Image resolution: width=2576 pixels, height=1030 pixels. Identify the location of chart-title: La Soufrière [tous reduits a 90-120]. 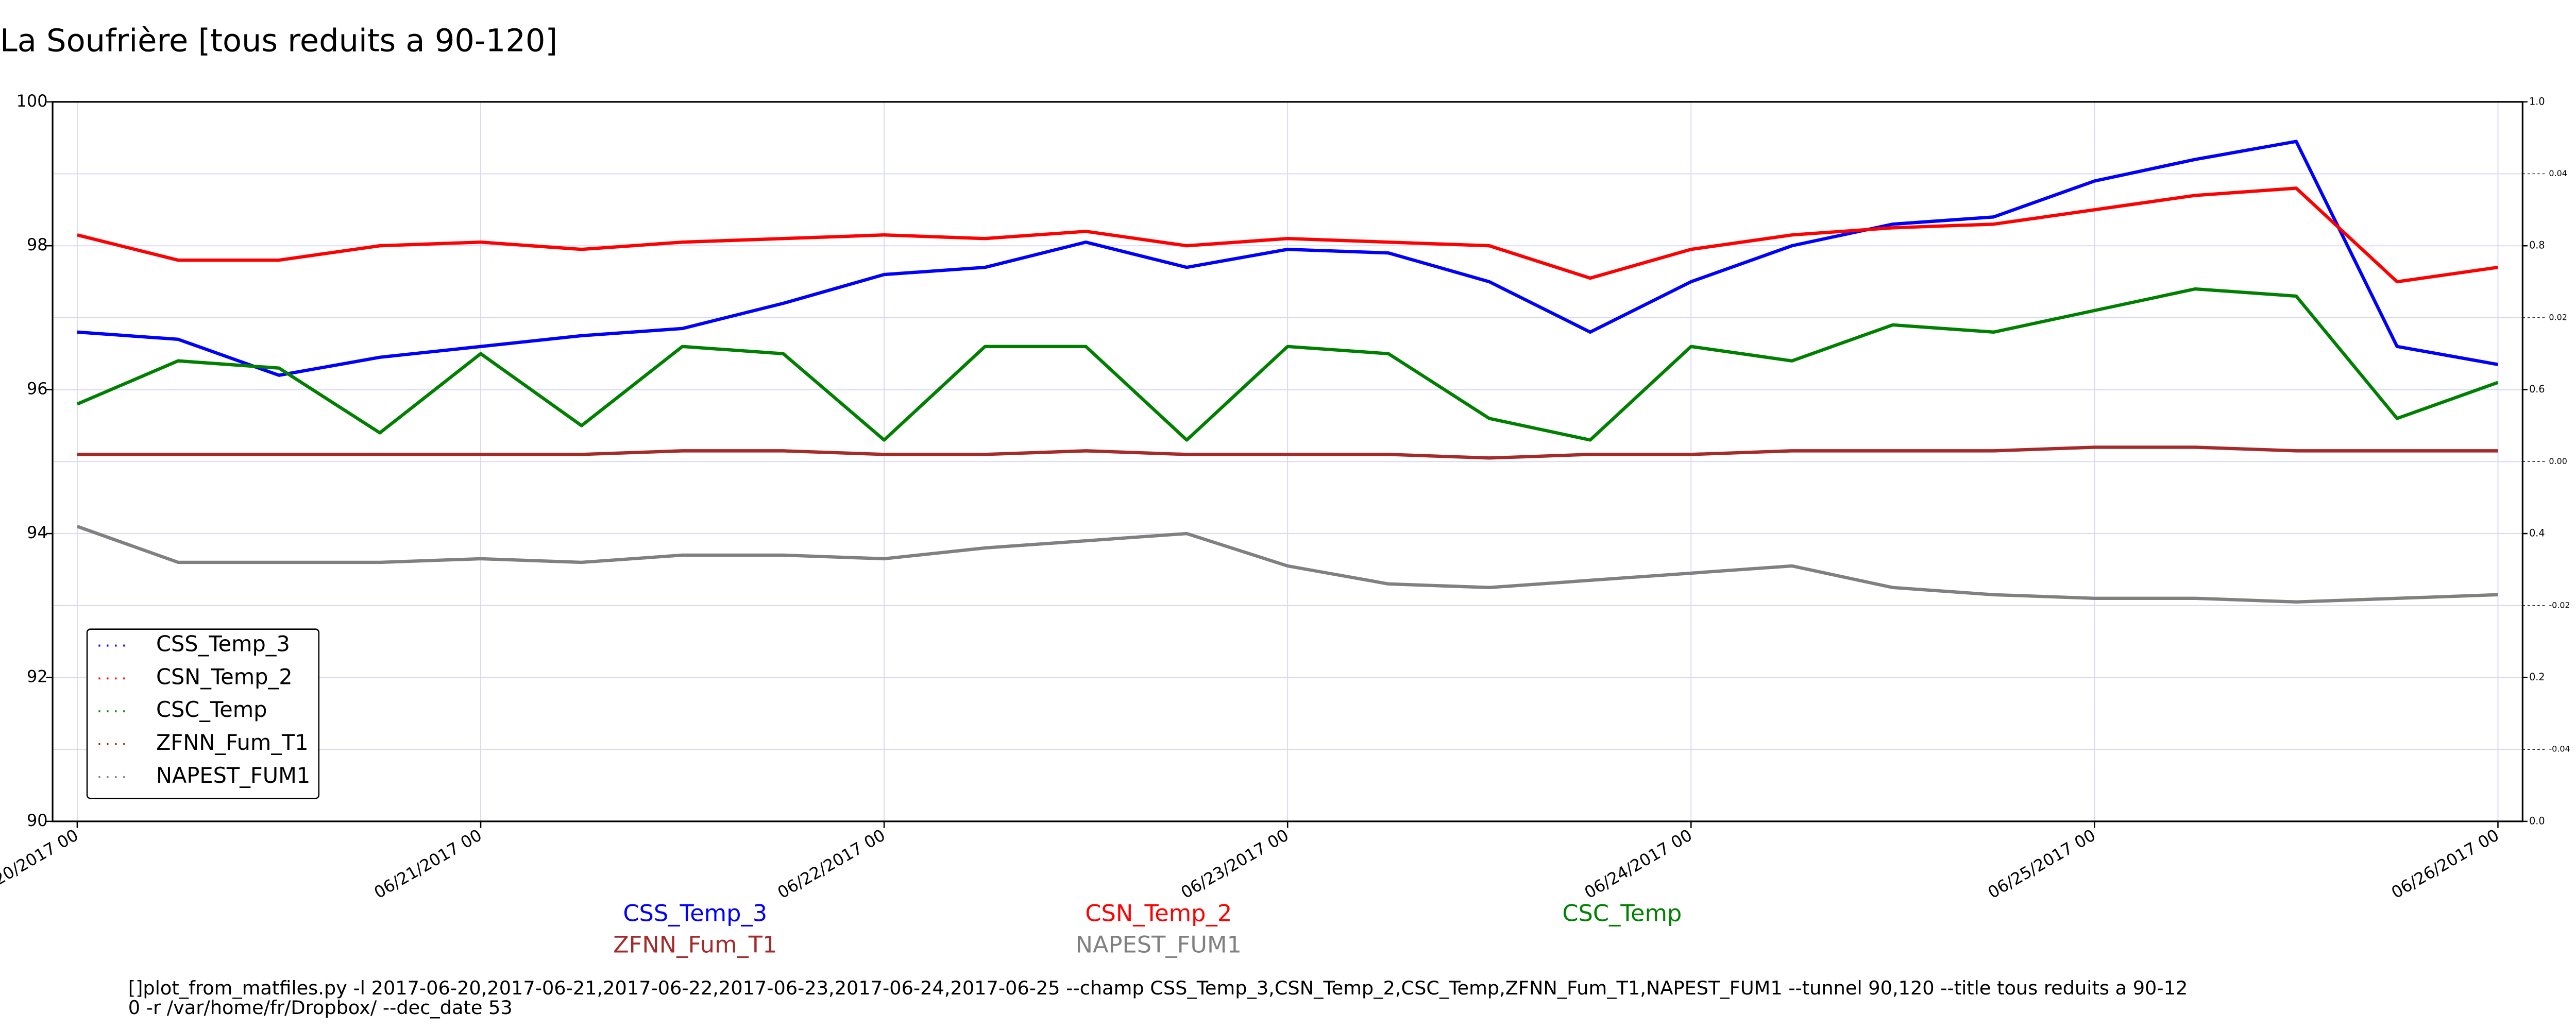
(279, 41).